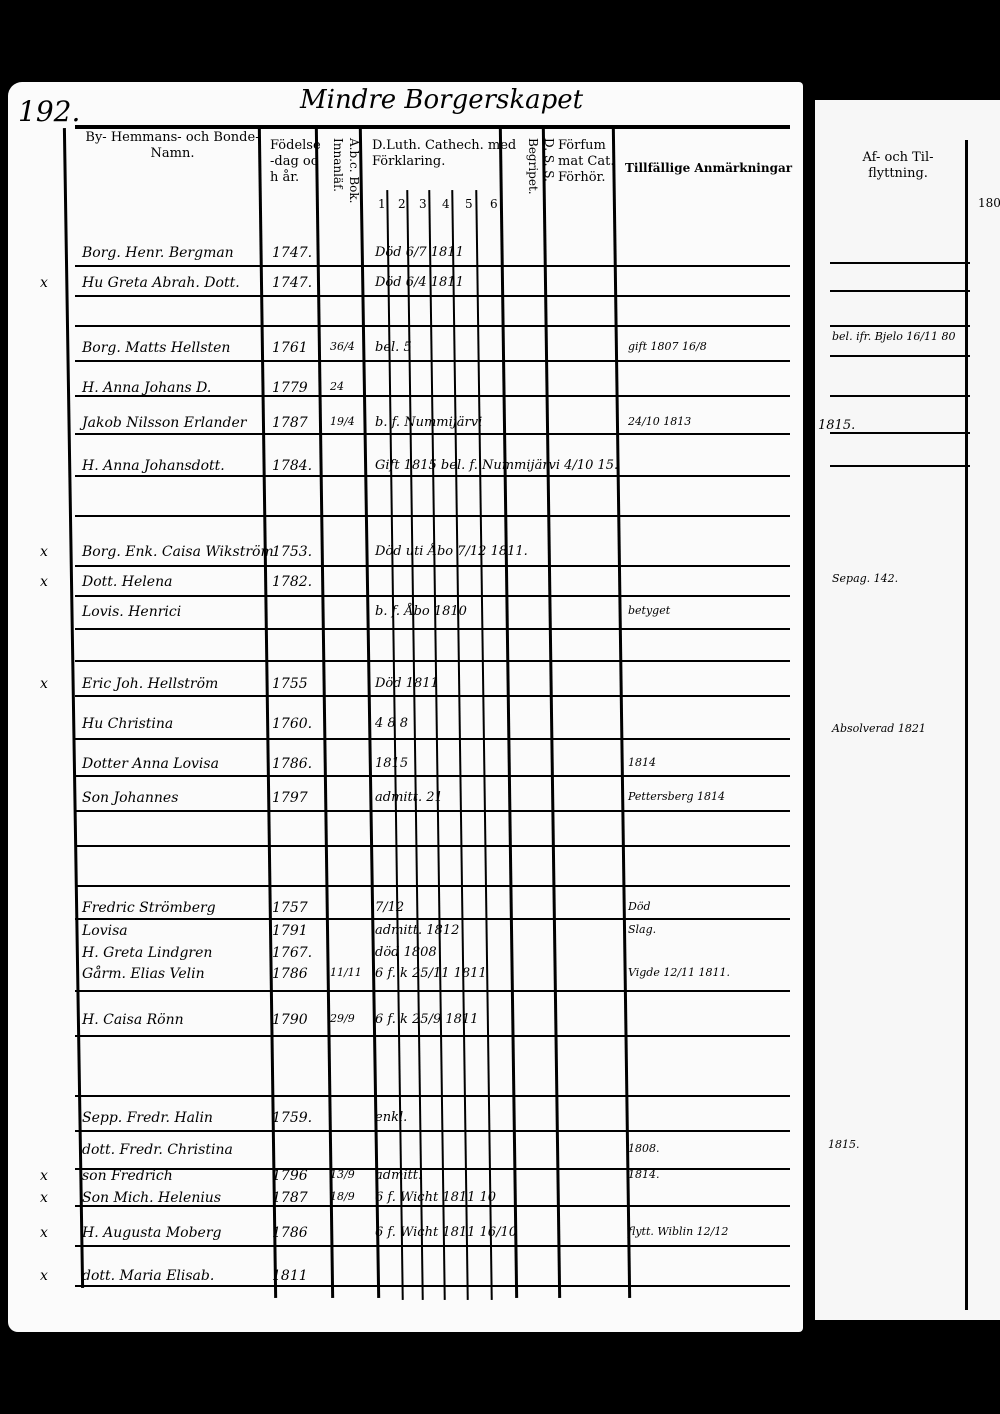  I want to click on entry-remarks: Slag., so click(642, 929).